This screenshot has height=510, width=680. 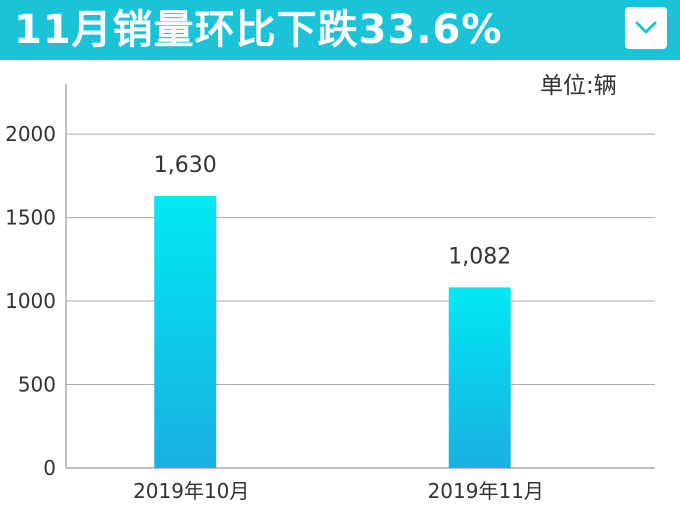 What do you see at coordinates (191, 491) in the screenshot?
I see `x-tick-label: 2019年10月` at bounding box center [191, 491].